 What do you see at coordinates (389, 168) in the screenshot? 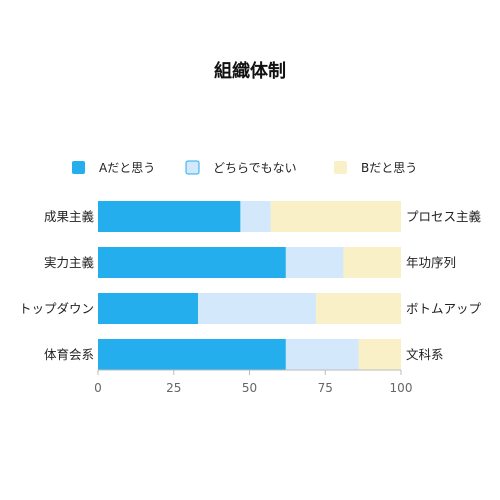
I see `legend-label: Bだと思う` at bounding box center [389, 168].